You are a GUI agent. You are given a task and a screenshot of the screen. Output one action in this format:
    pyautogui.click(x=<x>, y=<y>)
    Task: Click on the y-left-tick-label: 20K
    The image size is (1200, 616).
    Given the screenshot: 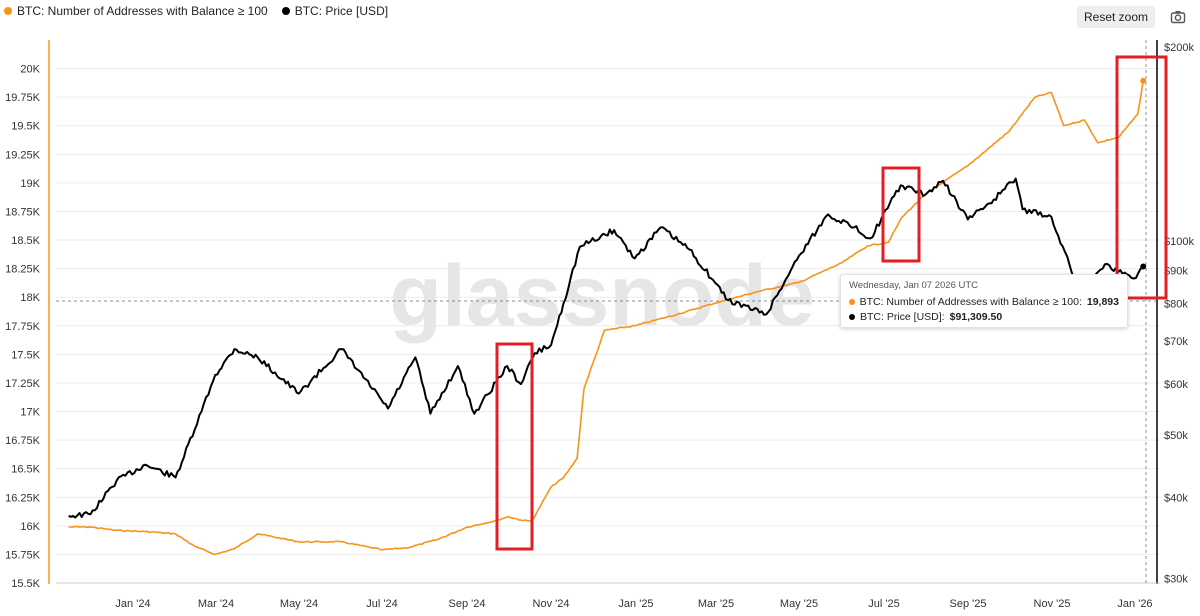 What is the action you would take?
    pyautogui.click(x=30, y=70)
    